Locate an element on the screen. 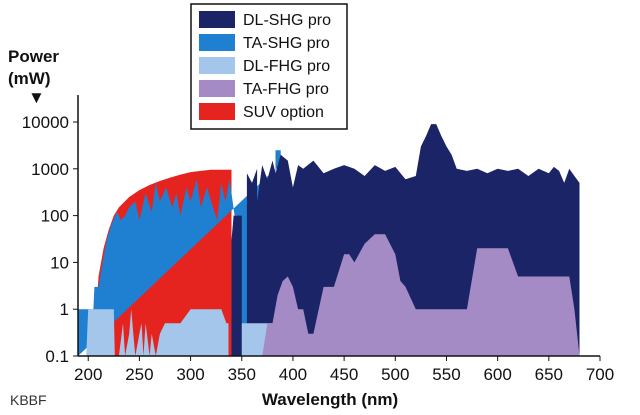 This screenshot has width=640, height=415. y-tick-label: 10 is located at coordinates (59, 262).